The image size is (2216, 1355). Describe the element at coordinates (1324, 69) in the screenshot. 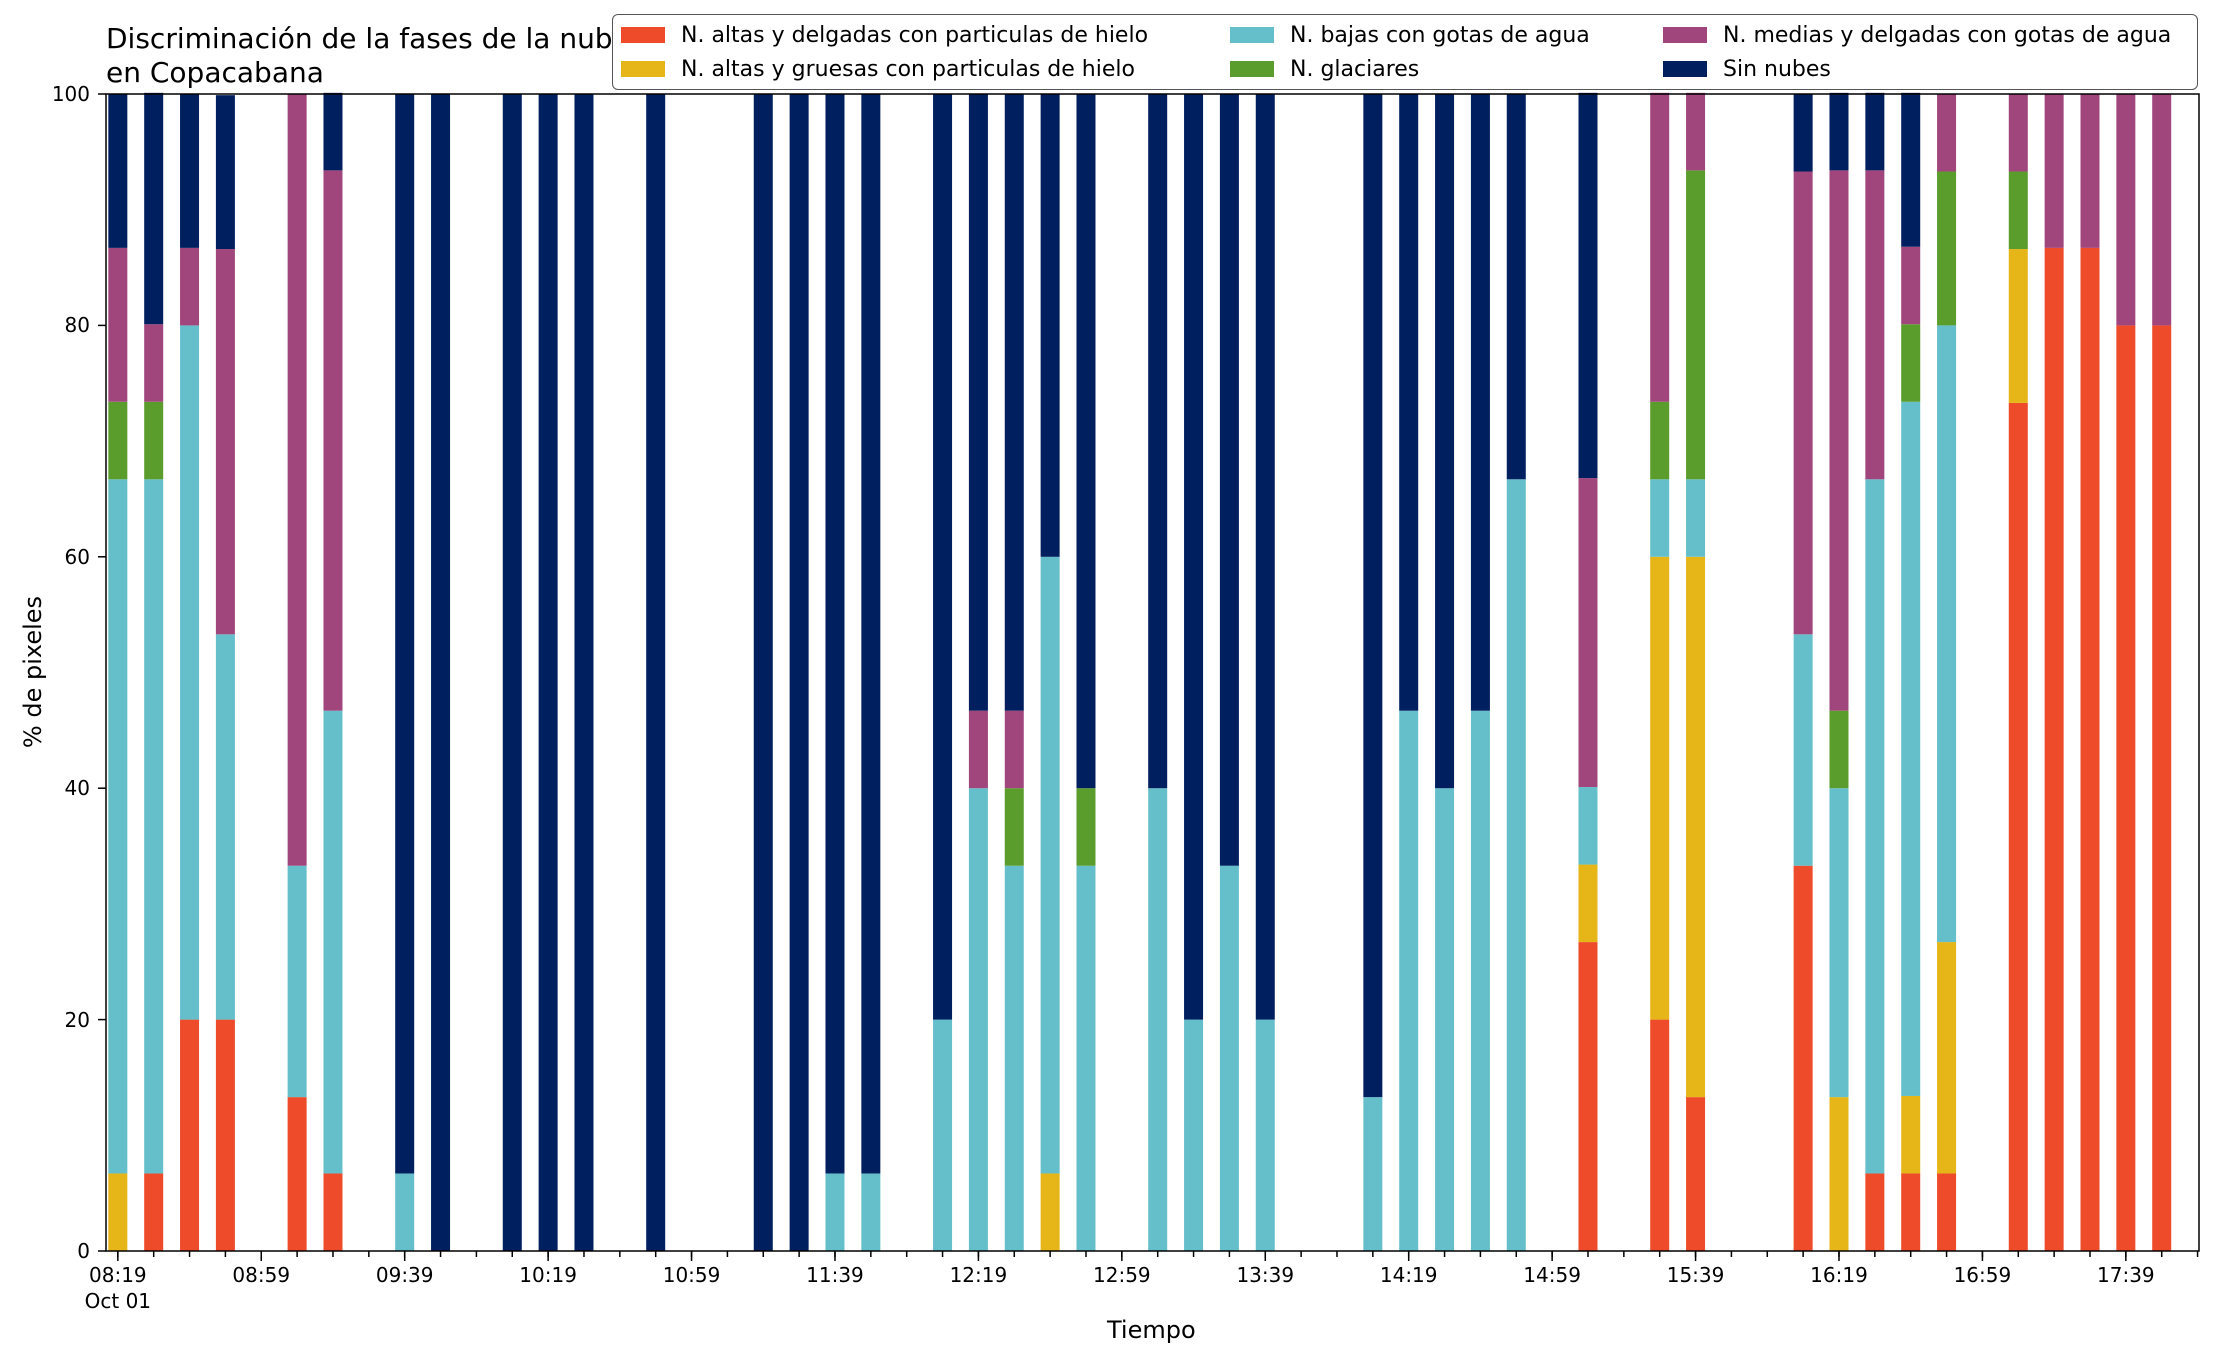

I see `legend-item-glaciares: N. glaciares` at that location.